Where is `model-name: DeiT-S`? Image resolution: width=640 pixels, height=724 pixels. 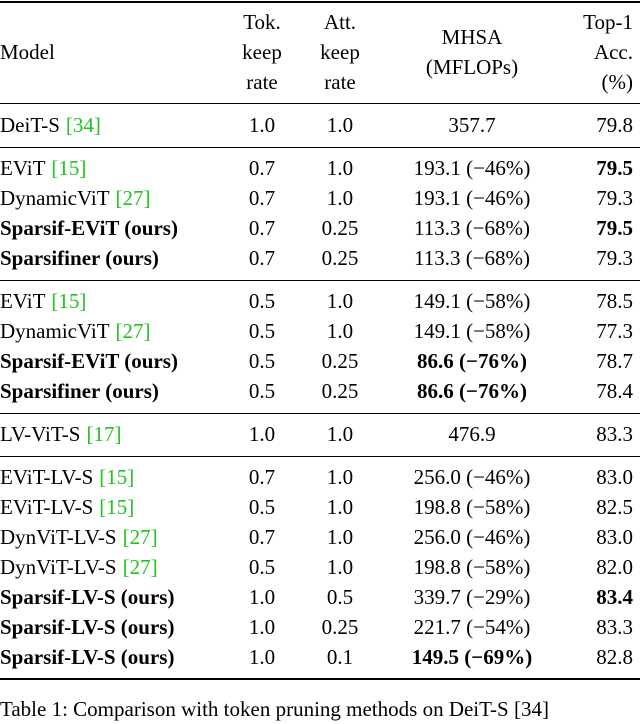
model-name: DeiT-S is located at coordinates (30, 125).